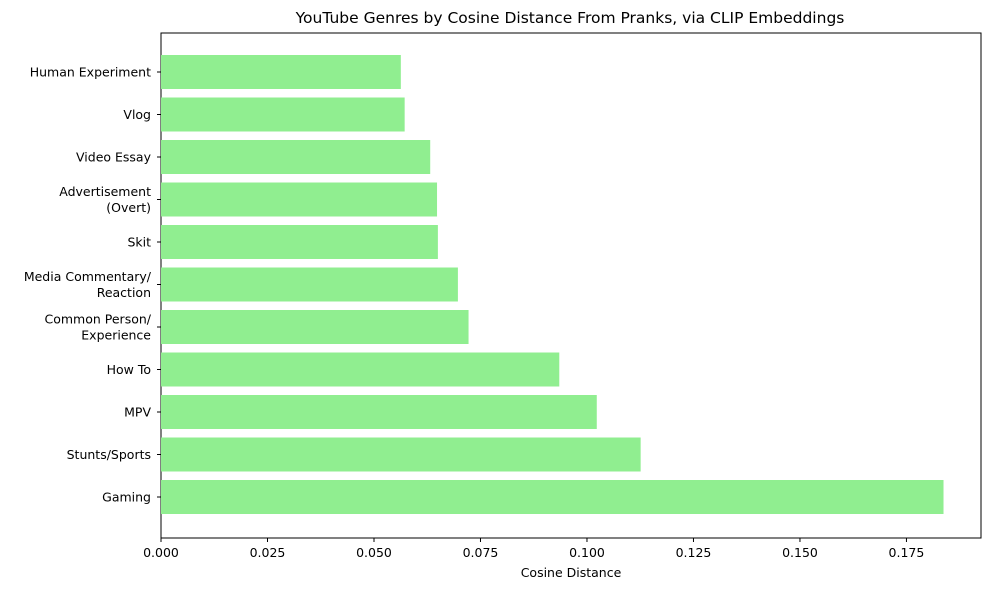  I want to click on x-tick-label: 0.025, so click(268, 552).